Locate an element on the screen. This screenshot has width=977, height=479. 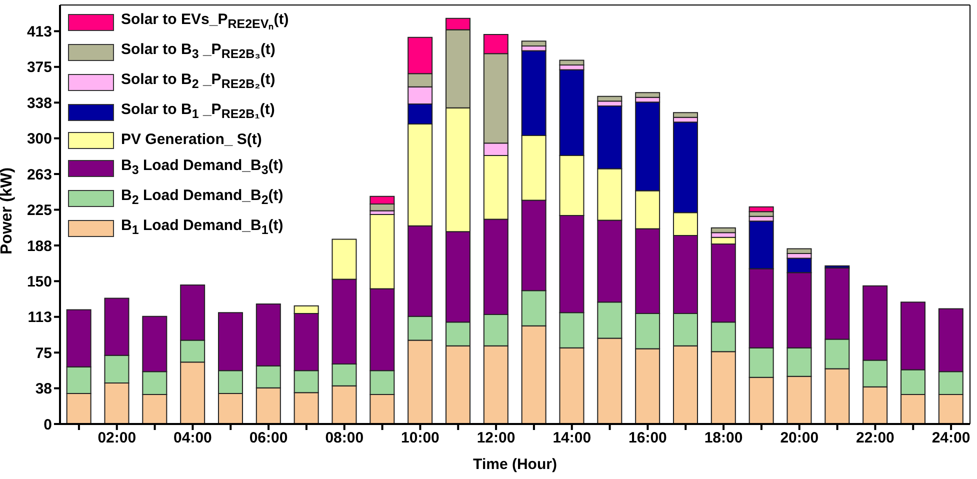
y-tick-label: 38 is located at coordinates (43, 389).